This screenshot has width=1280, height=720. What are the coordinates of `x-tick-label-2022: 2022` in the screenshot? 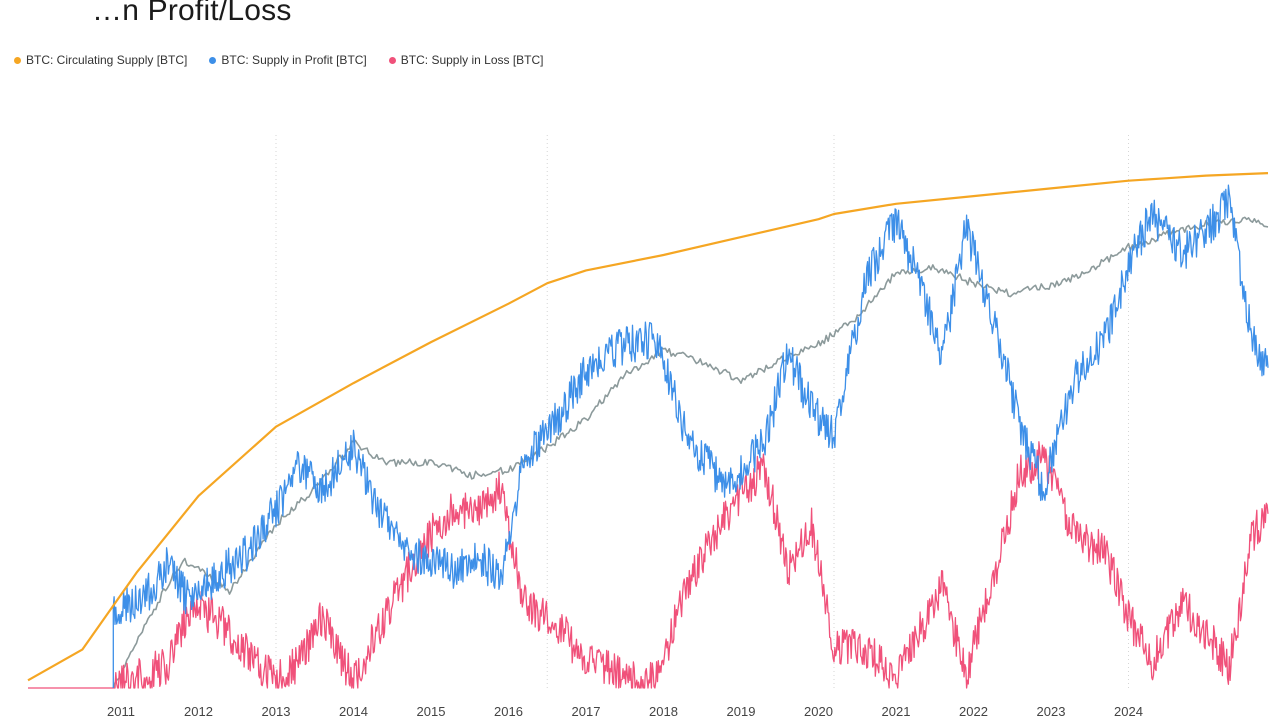 It's located at (973, 711).